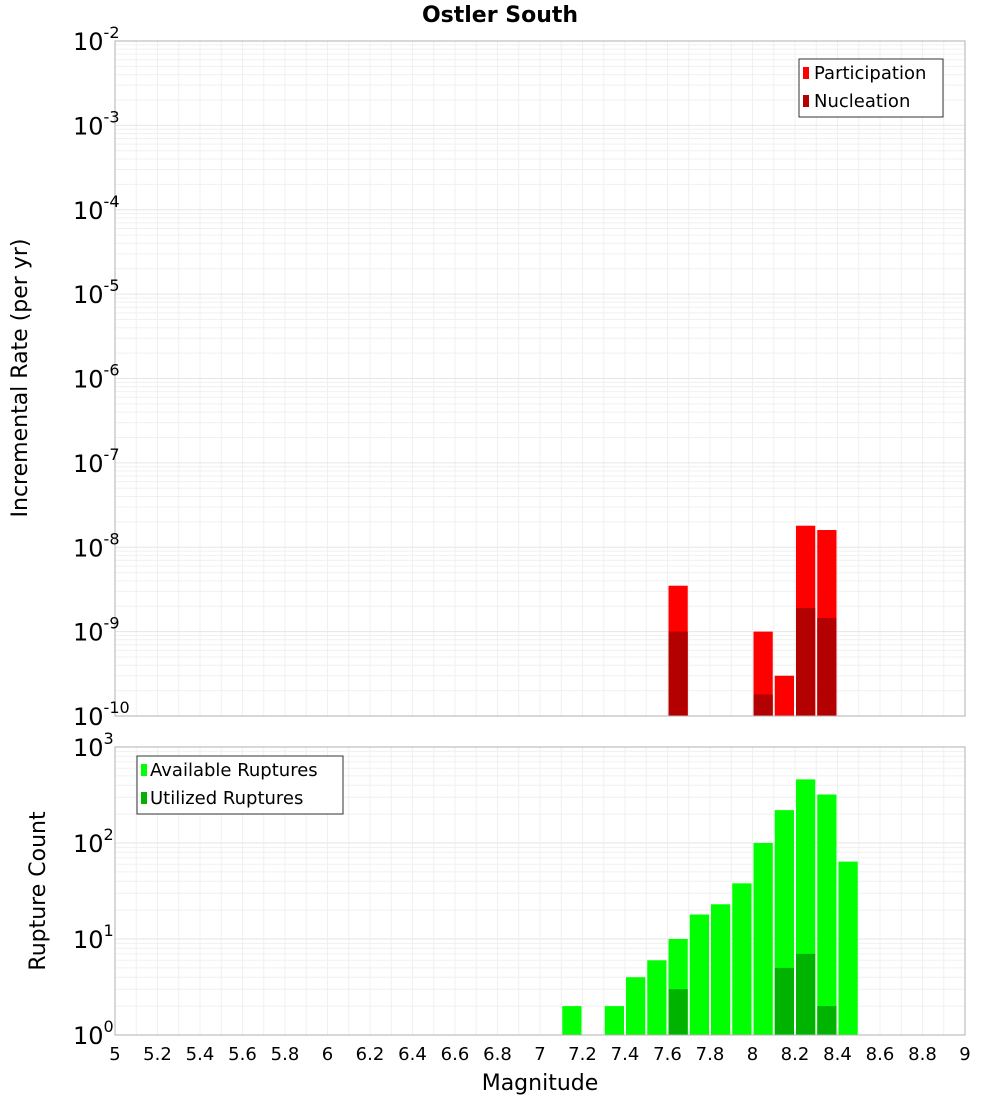  What do you see at coordinates (795, 1054) in the screenshot?
I see `x-tick-label: 8.2` at bounding box center [795, 1054].